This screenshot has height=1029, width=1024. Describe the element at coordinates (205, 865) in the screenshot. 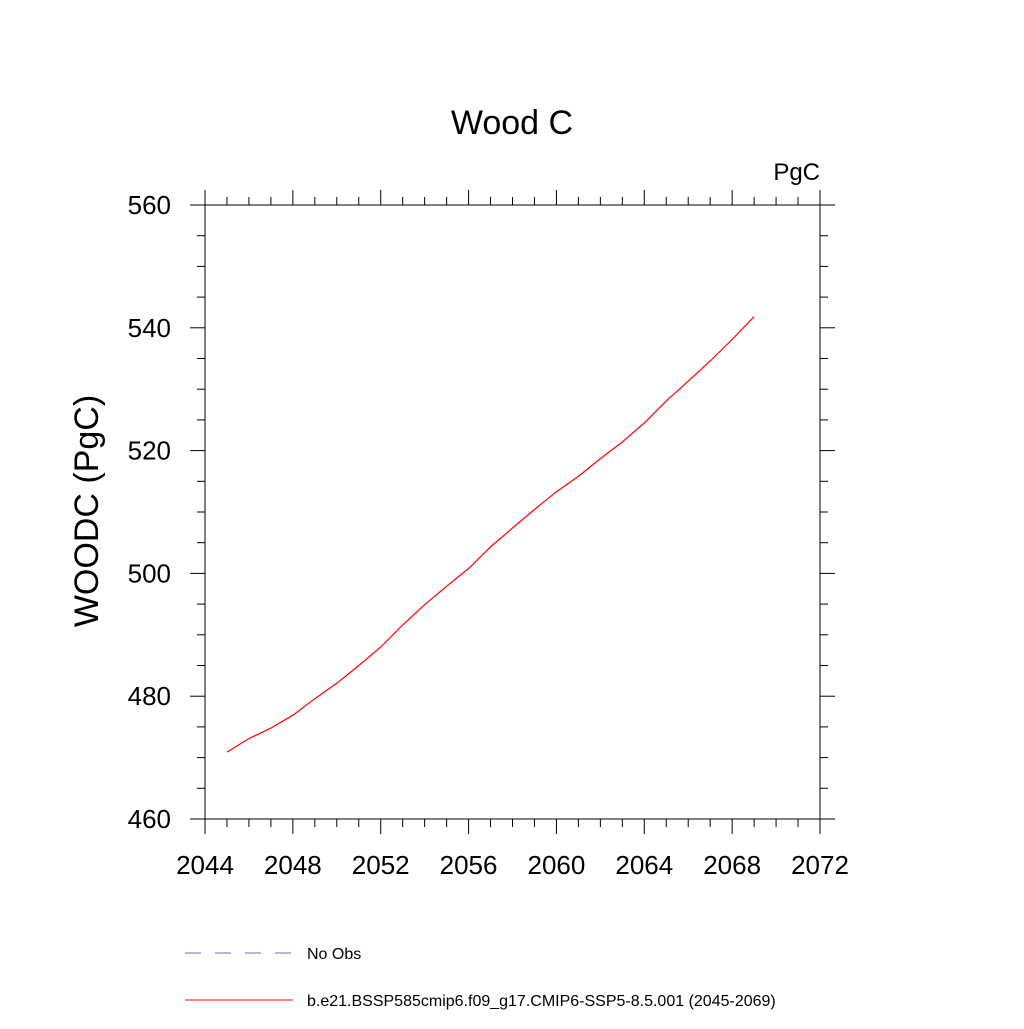

I see `x-tick-label: 2044` at that location.